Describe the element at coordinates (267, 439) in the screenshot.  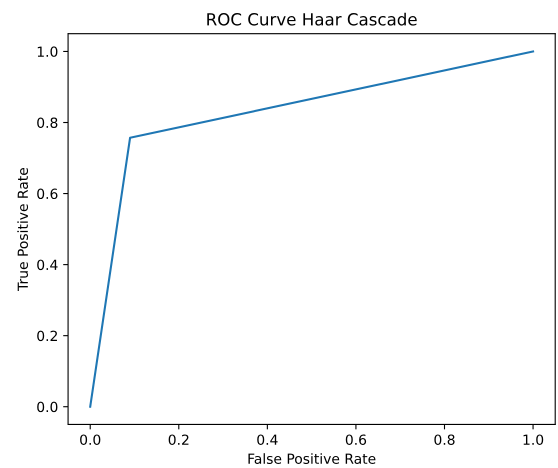
I see `x-tick-label: 0.4` at that location.